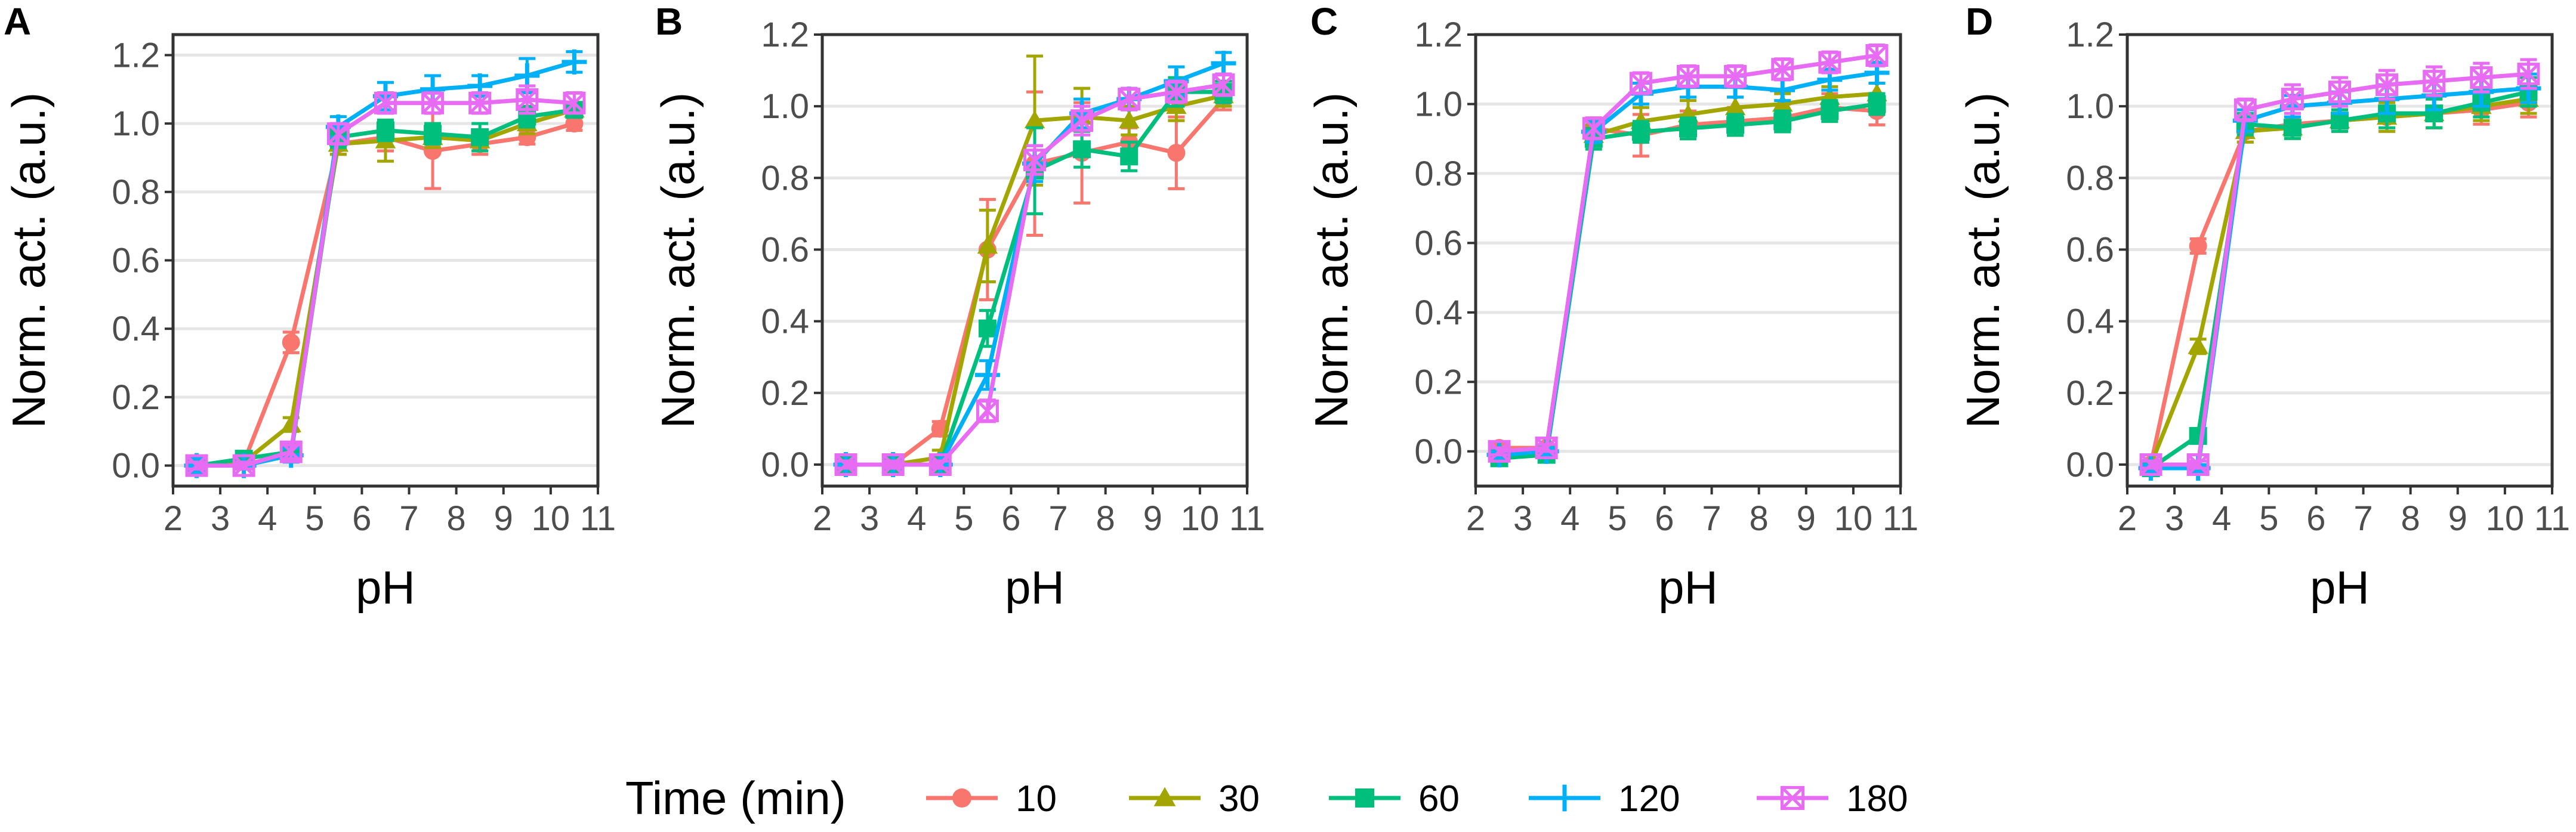 The image size is (2576, 832). What do you see at coordinates (1239, 799) in the screenshot?
I see `legend-label: 30` at bounding box center [1239, 799].